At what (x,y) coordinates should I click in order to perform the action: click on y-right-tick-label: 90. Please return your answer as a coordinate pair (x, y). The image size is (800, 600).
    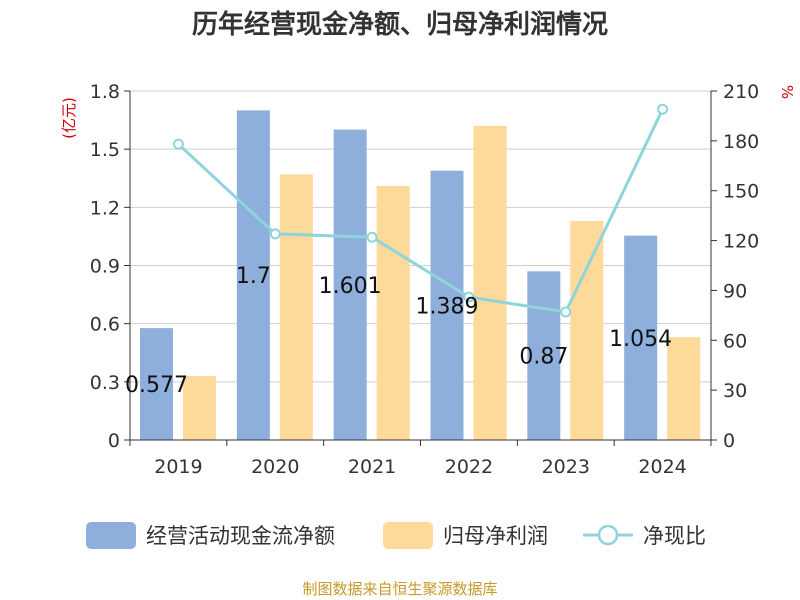
    Looking at the image, I should click on (735, 291).